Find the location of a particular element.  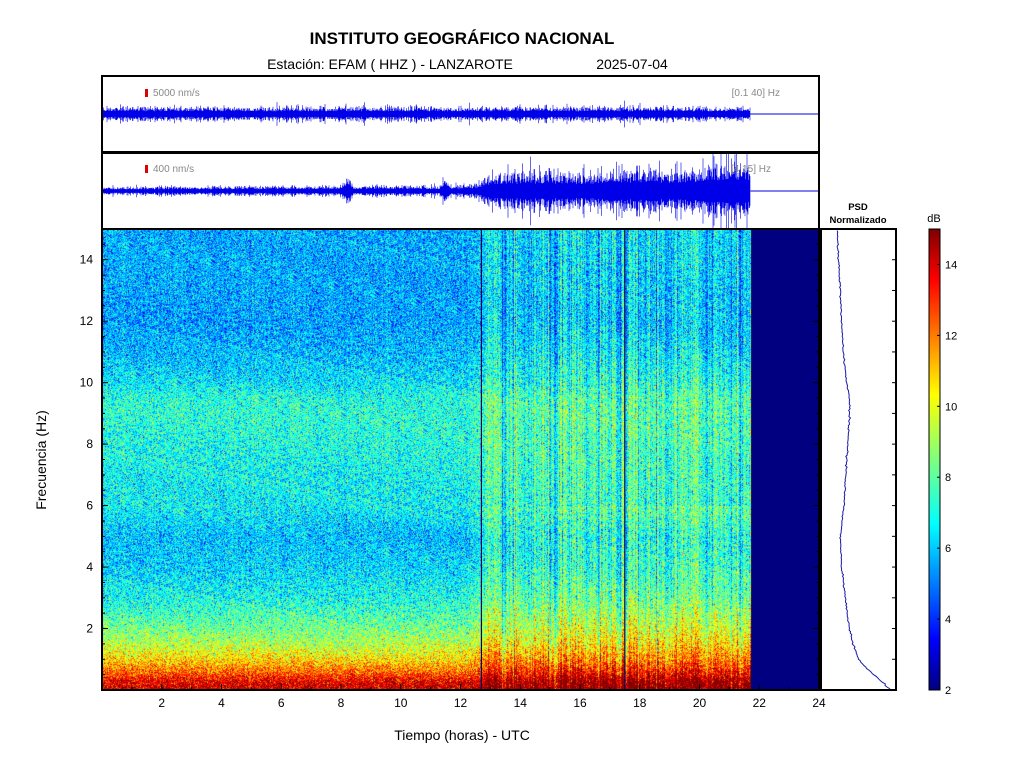

x-tick-label-22: 22 is located at coordinates (760, 703).